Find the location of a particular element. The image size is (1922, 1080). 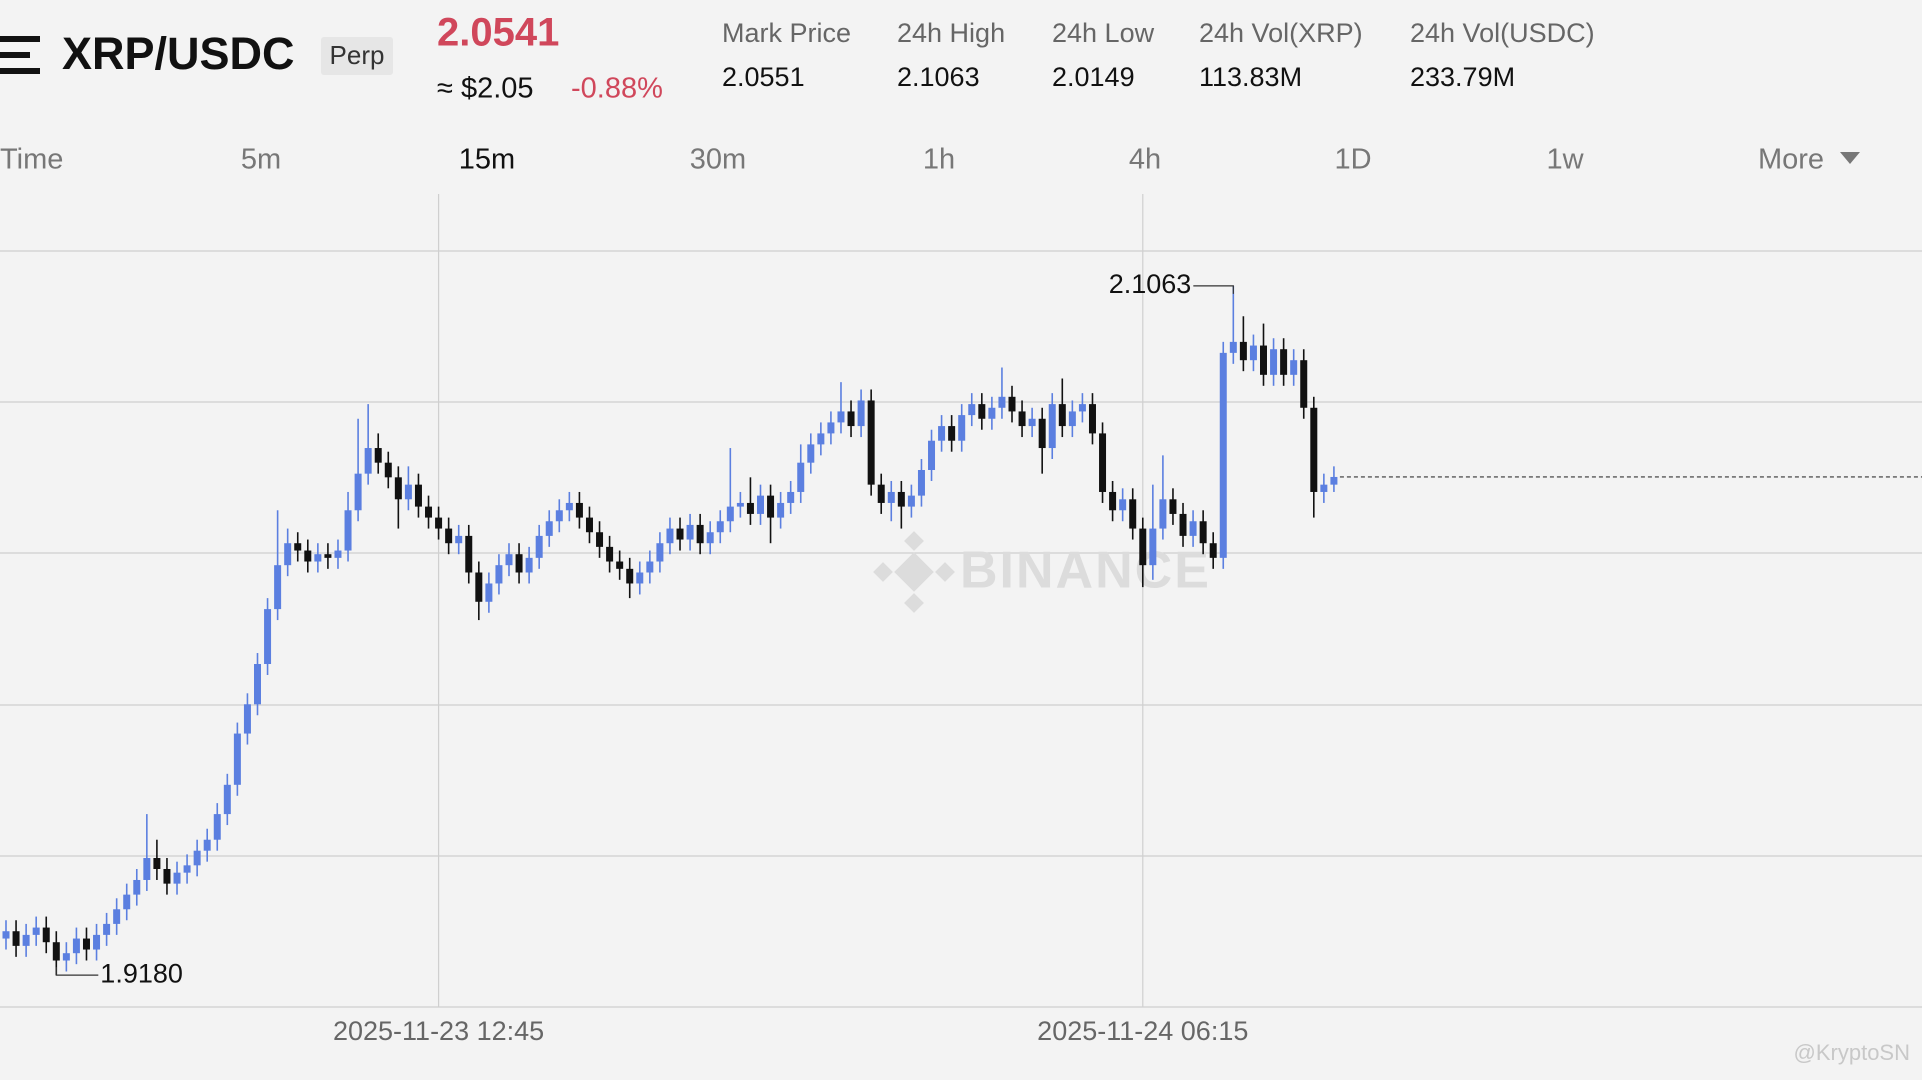

timeframe-tab: 5m is located at coordinates (261, 160).